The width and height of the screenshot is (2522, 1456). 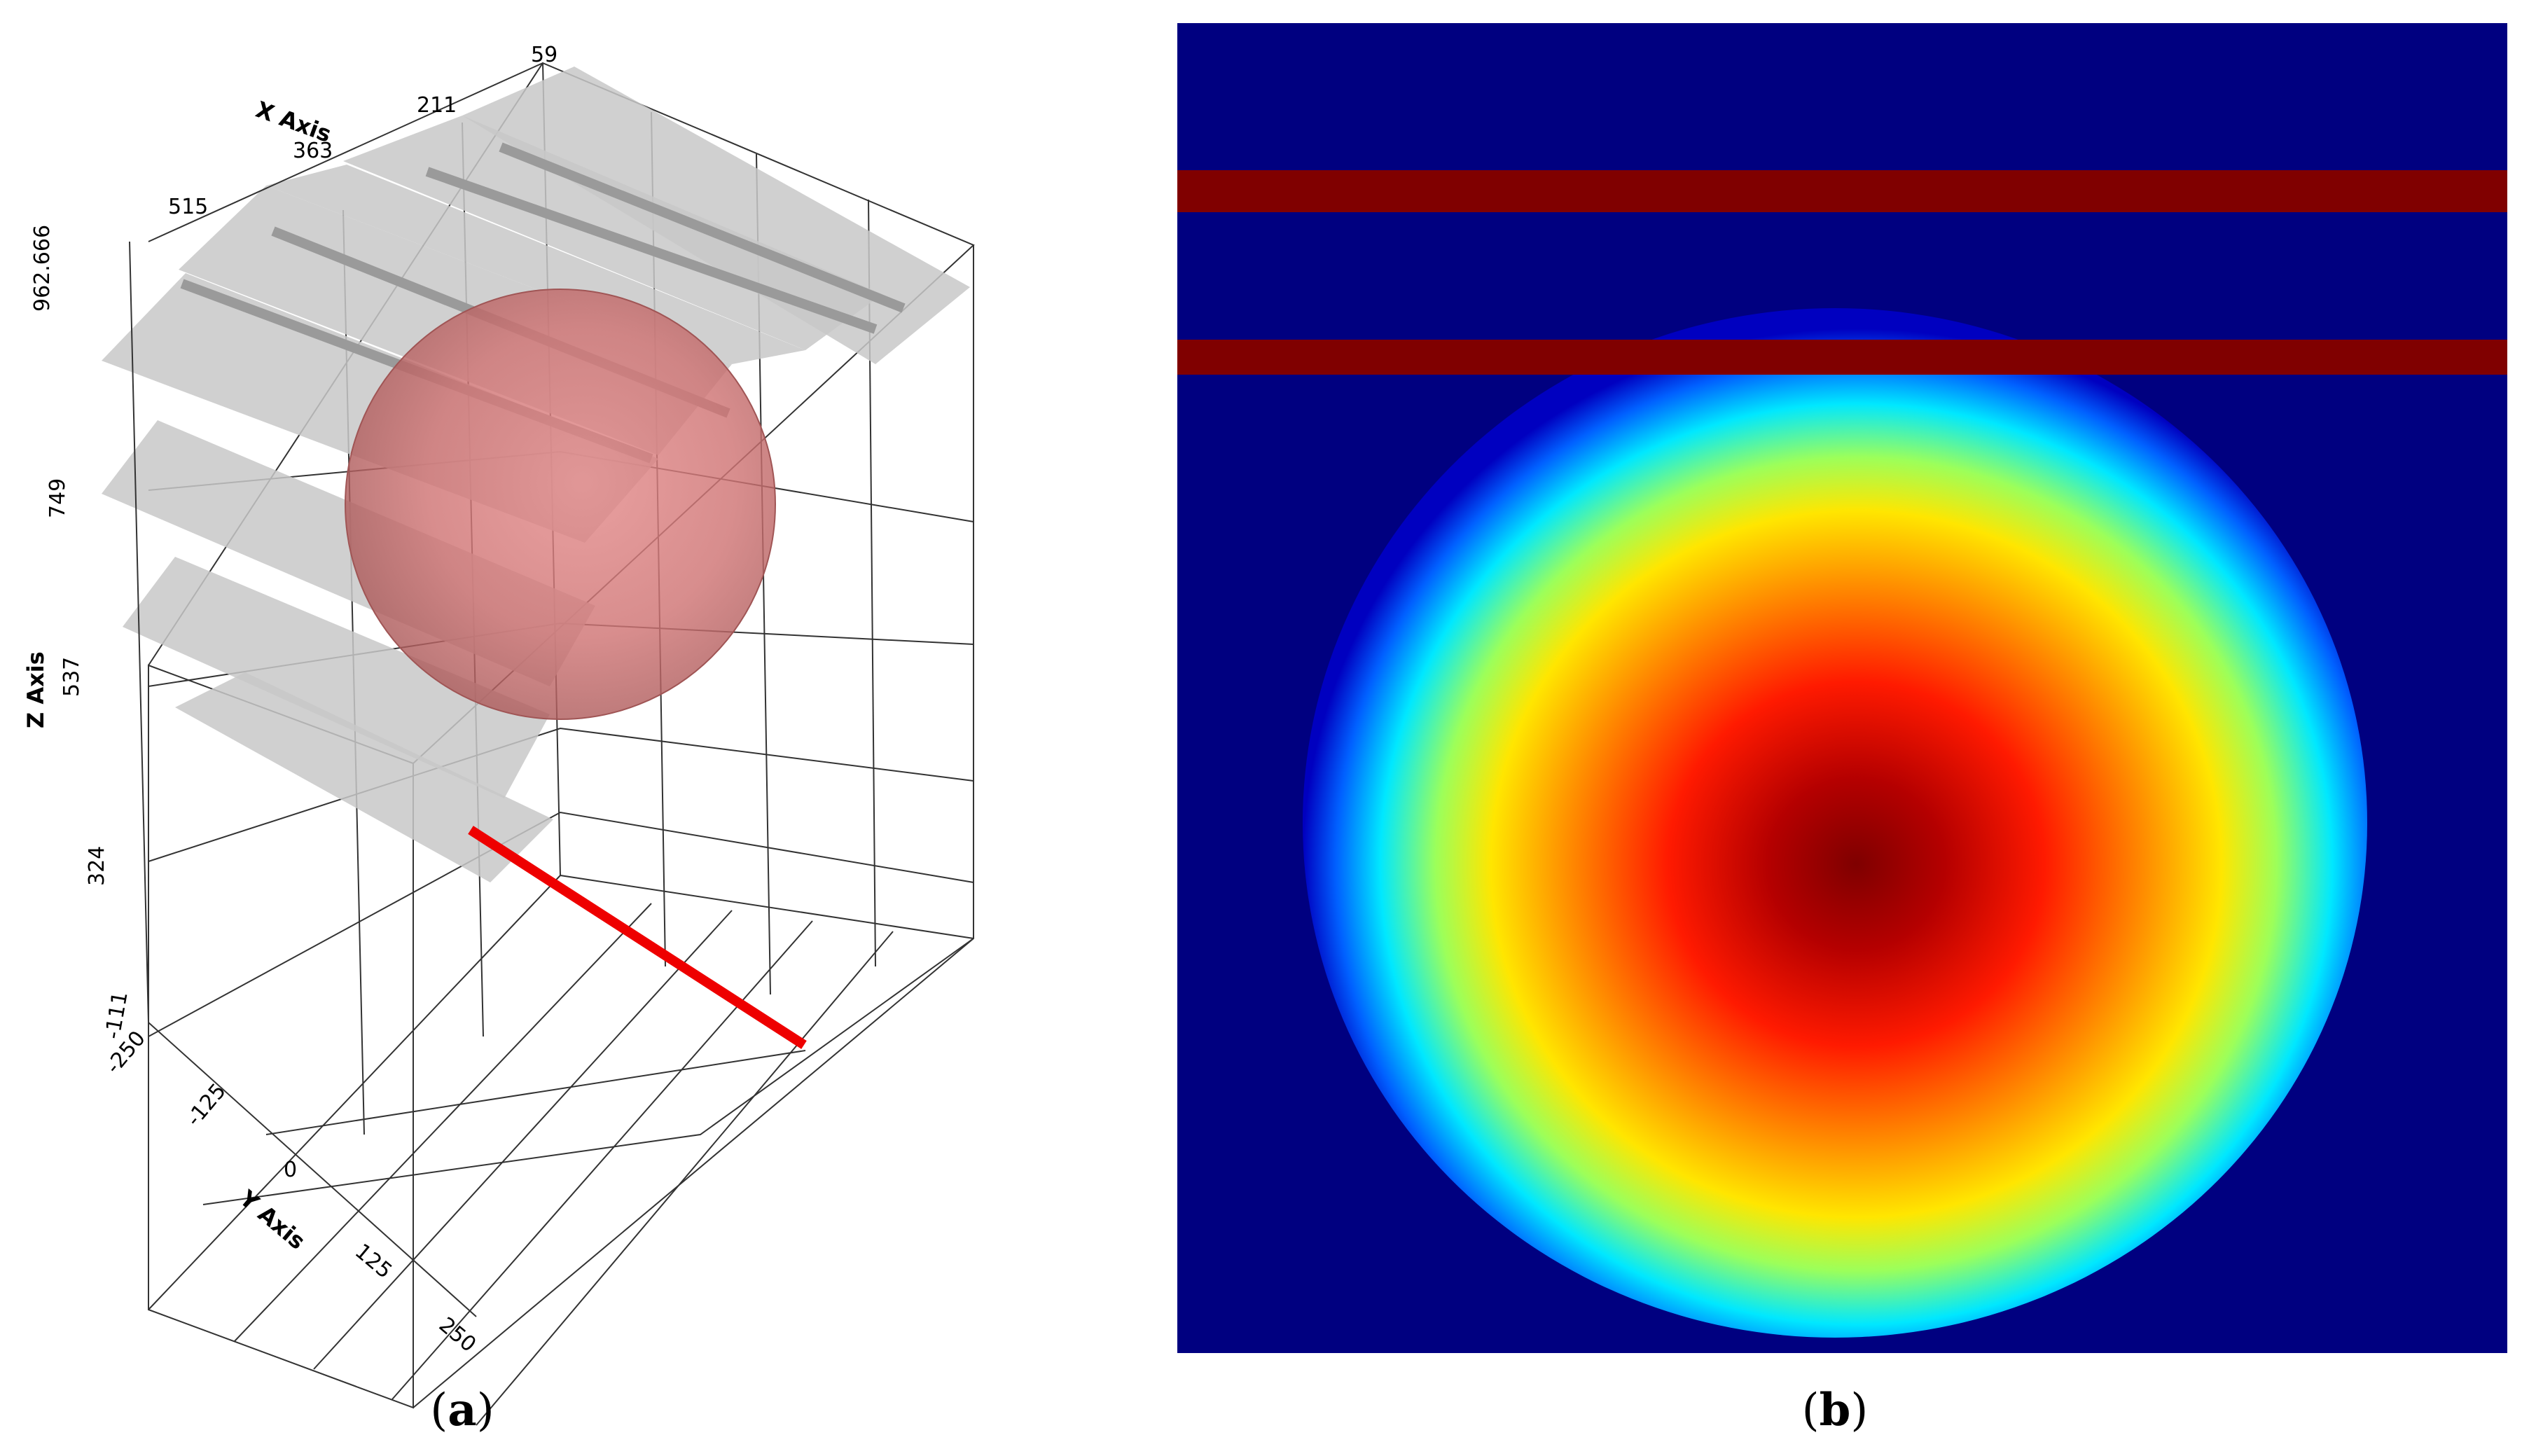 I want to click on red-band-top, so click(x=1842, y=191).